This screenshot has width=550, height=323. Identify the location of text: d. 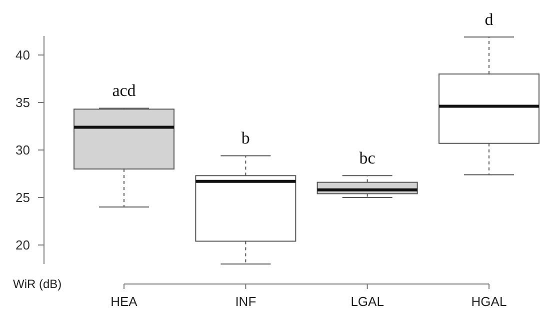
(489, 19).